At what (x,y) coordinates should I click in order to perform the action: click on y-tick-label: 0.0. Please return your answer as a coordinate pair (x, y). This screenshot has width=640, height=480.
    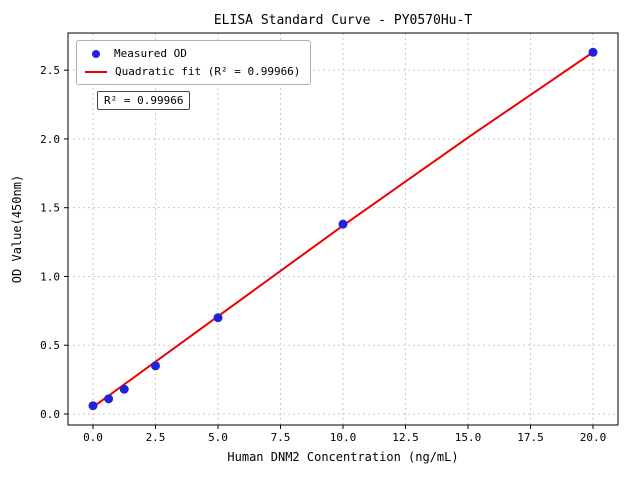
    Looking at the image, I should click on (50, 414).